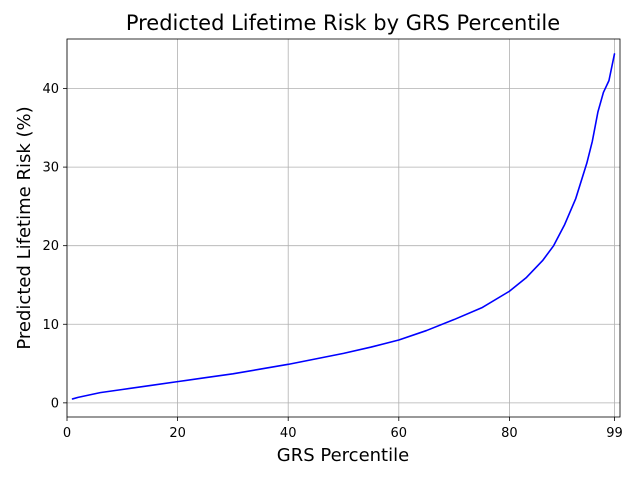 The width and height of the screenshot is (640, 480). Describe the element at coordinates (50, 168) in the screenshot. I see `y-tick-label: 30` at that location.